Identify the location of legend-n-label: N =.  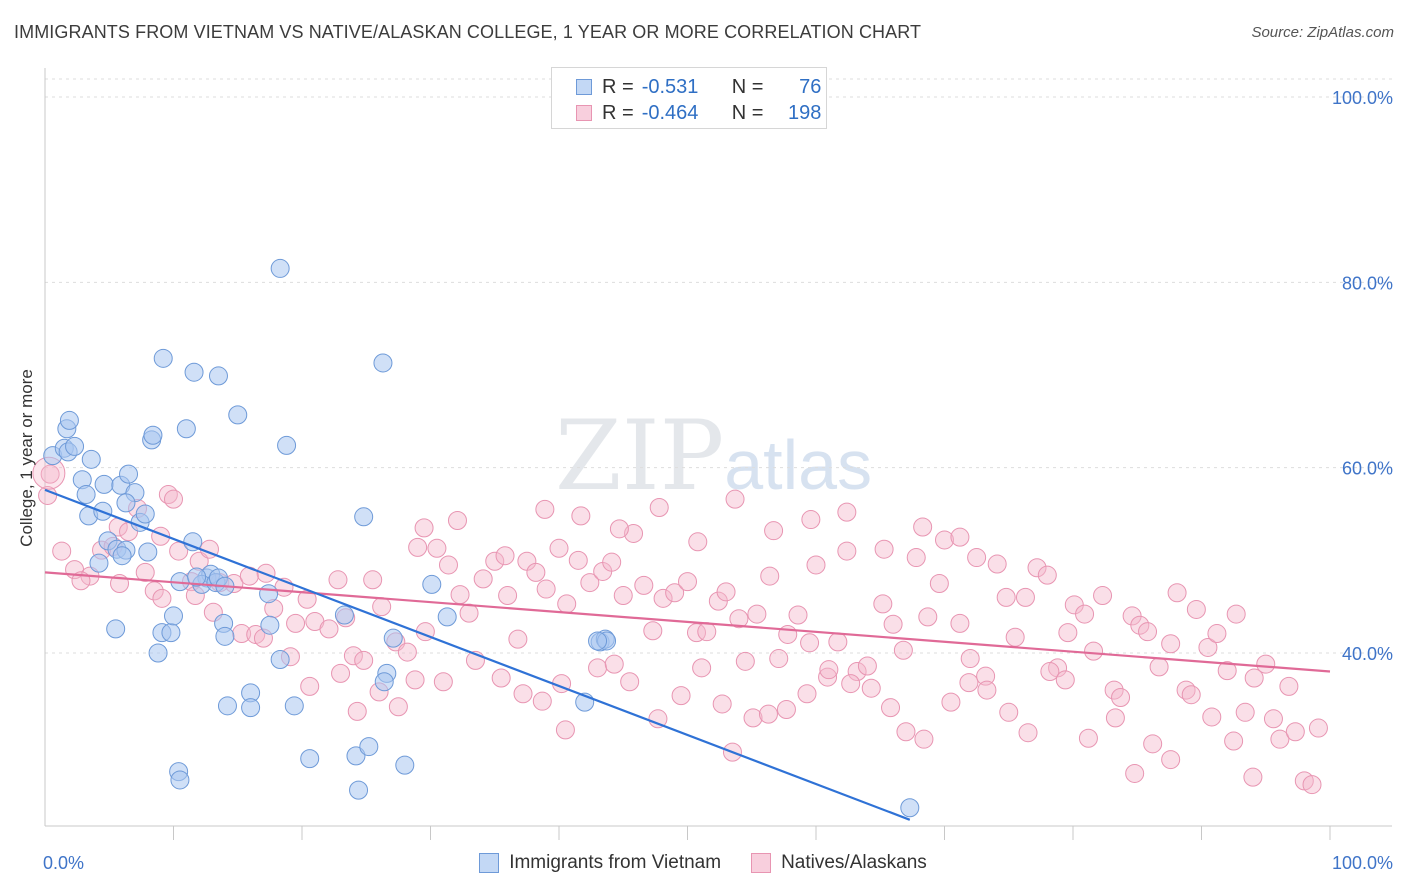
(747, 86).